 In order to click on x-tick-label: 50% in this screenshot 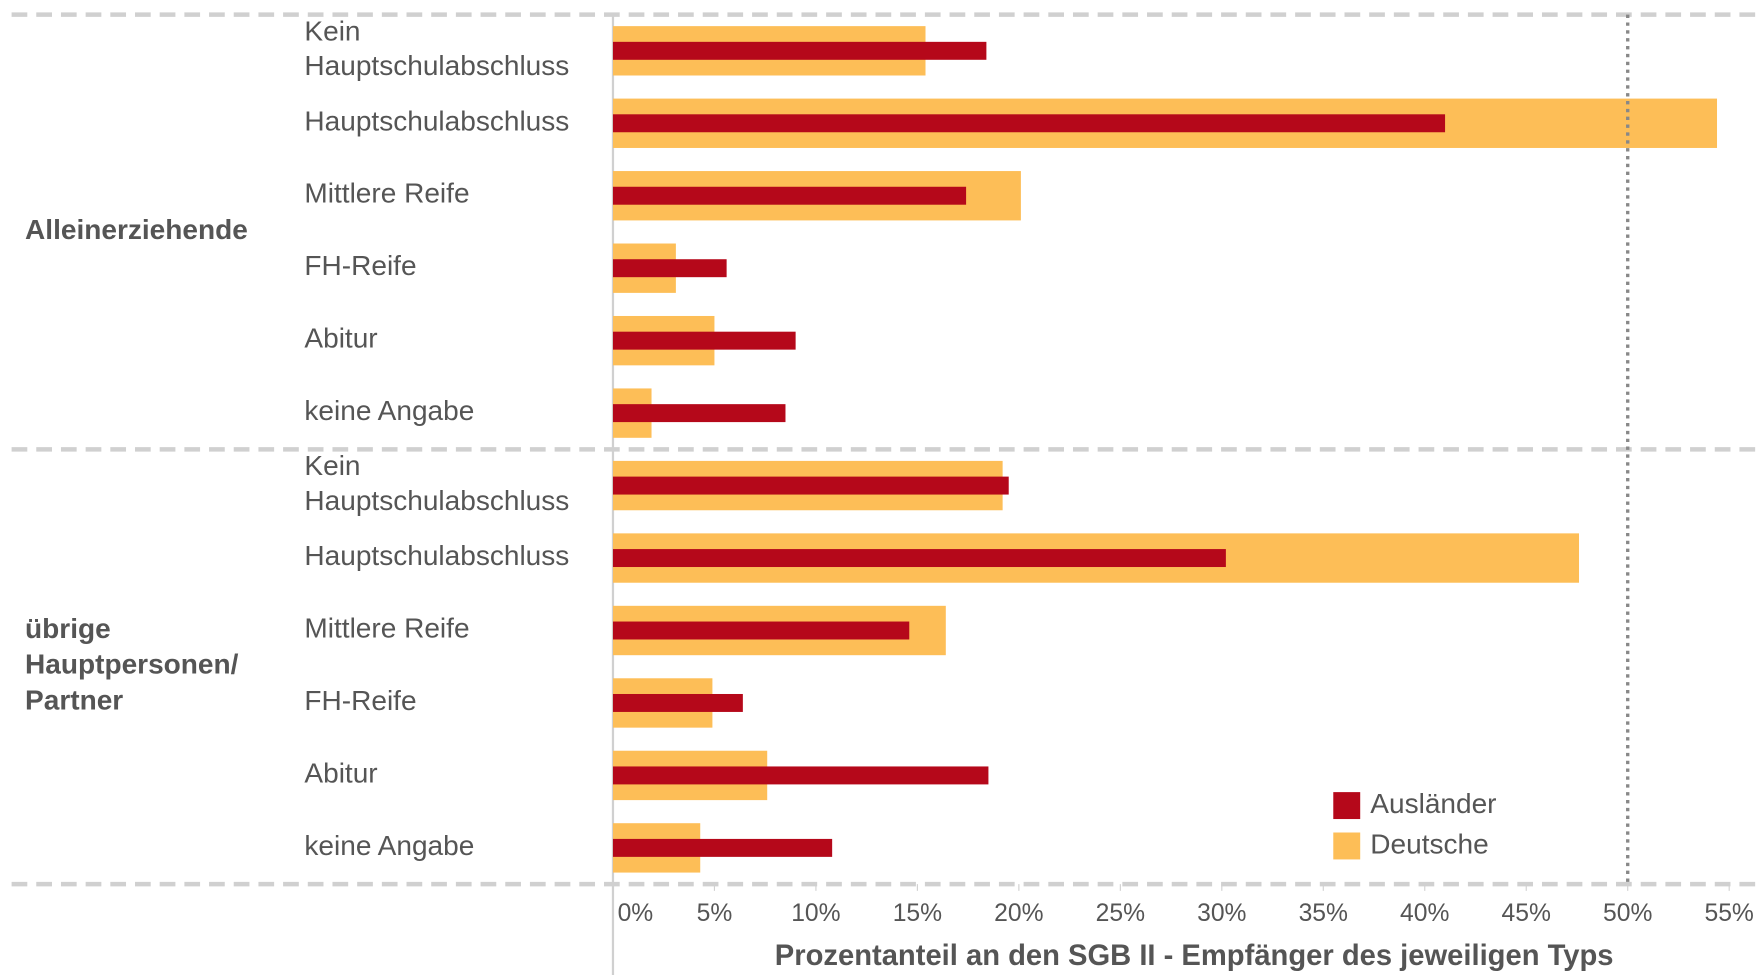, I will do `click(1627, 913)`.